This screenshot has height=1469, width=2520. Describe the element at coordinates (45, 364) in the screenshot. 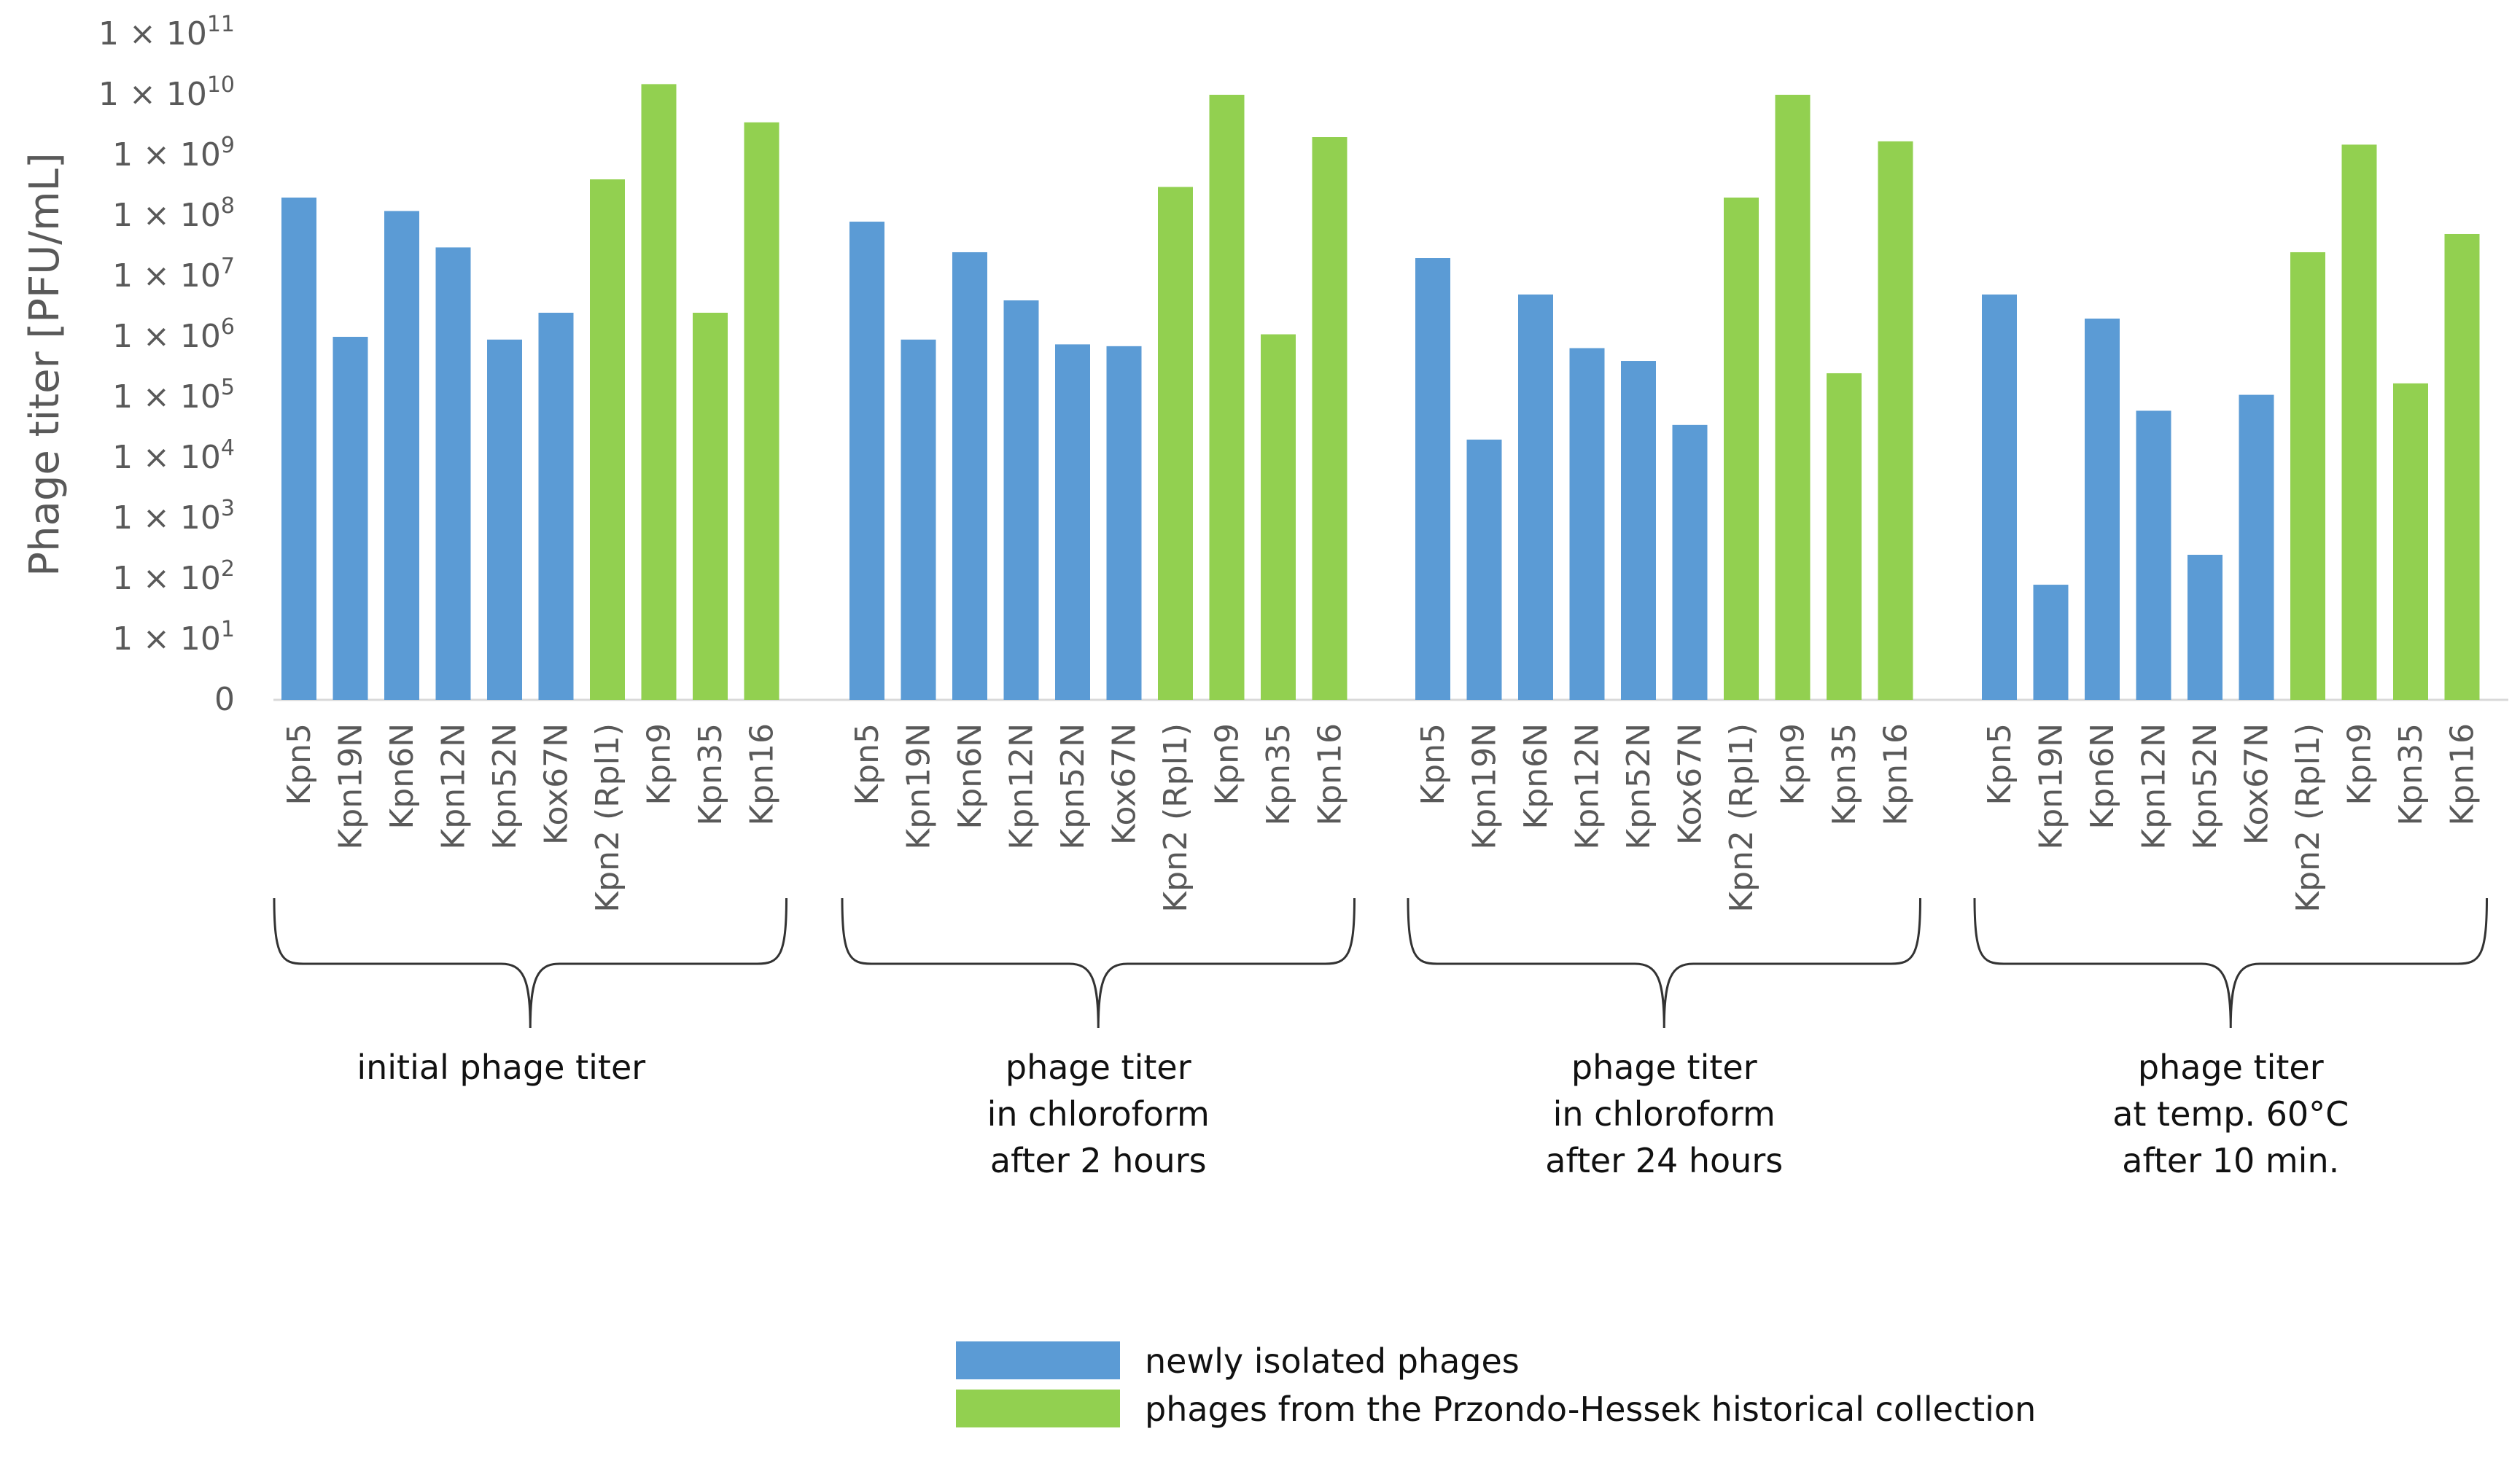

I see `y-axis-title: Phage titer [PFU/mL]` at that location.